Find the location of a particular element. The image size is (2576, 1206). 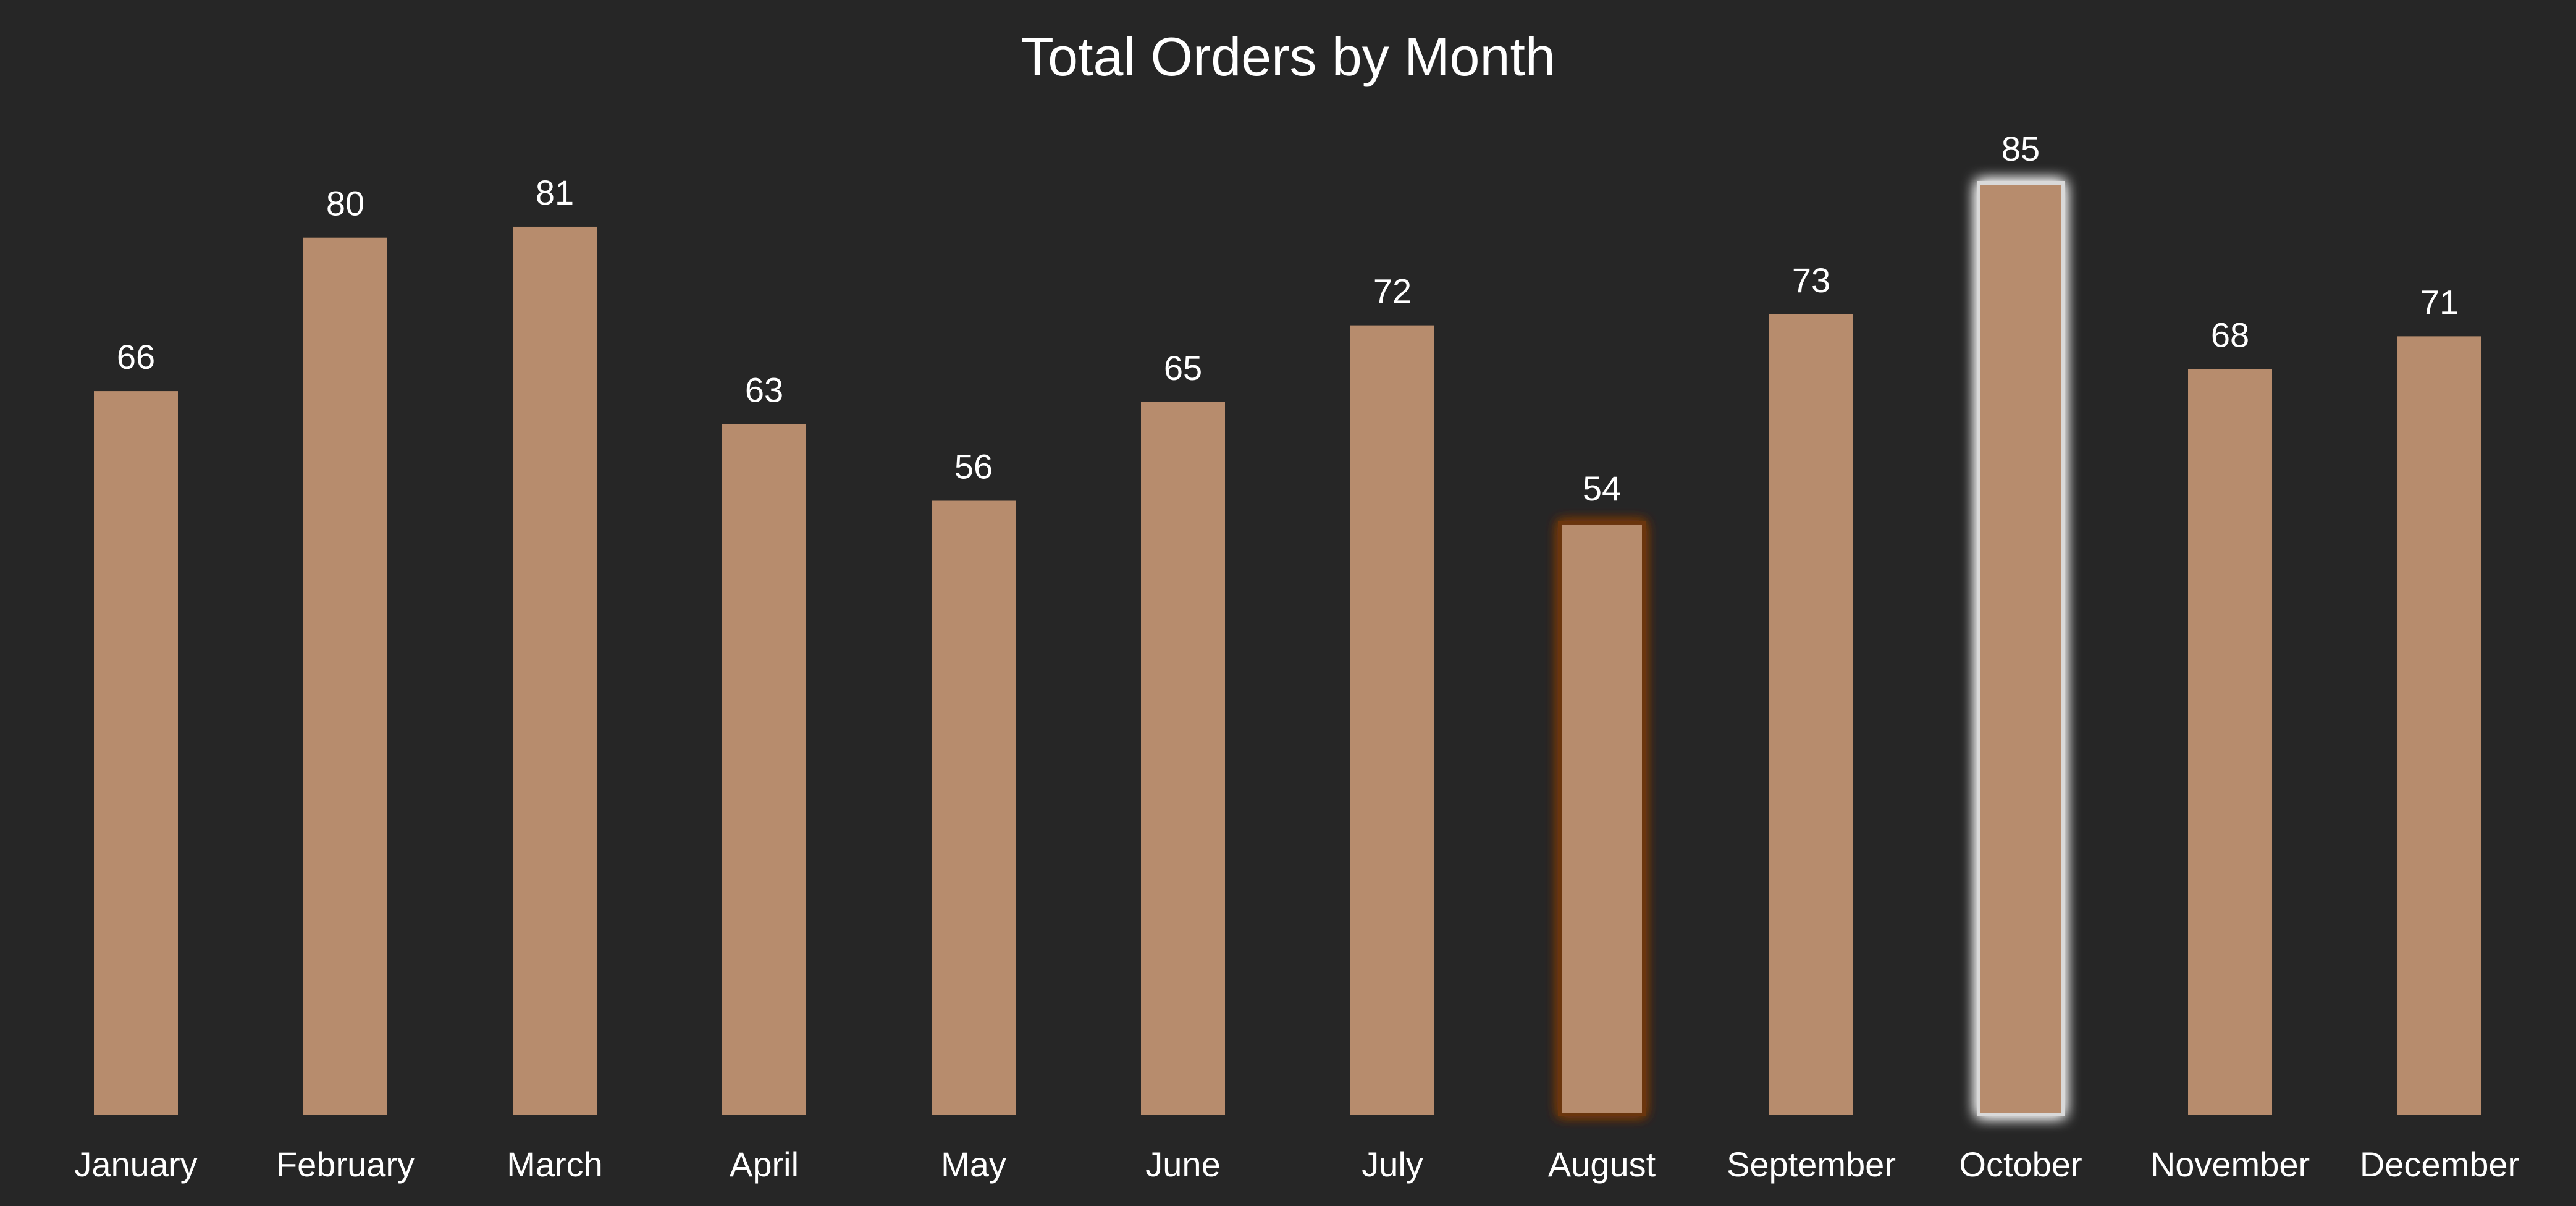

bar-december is located at coordinates (2439, 725).